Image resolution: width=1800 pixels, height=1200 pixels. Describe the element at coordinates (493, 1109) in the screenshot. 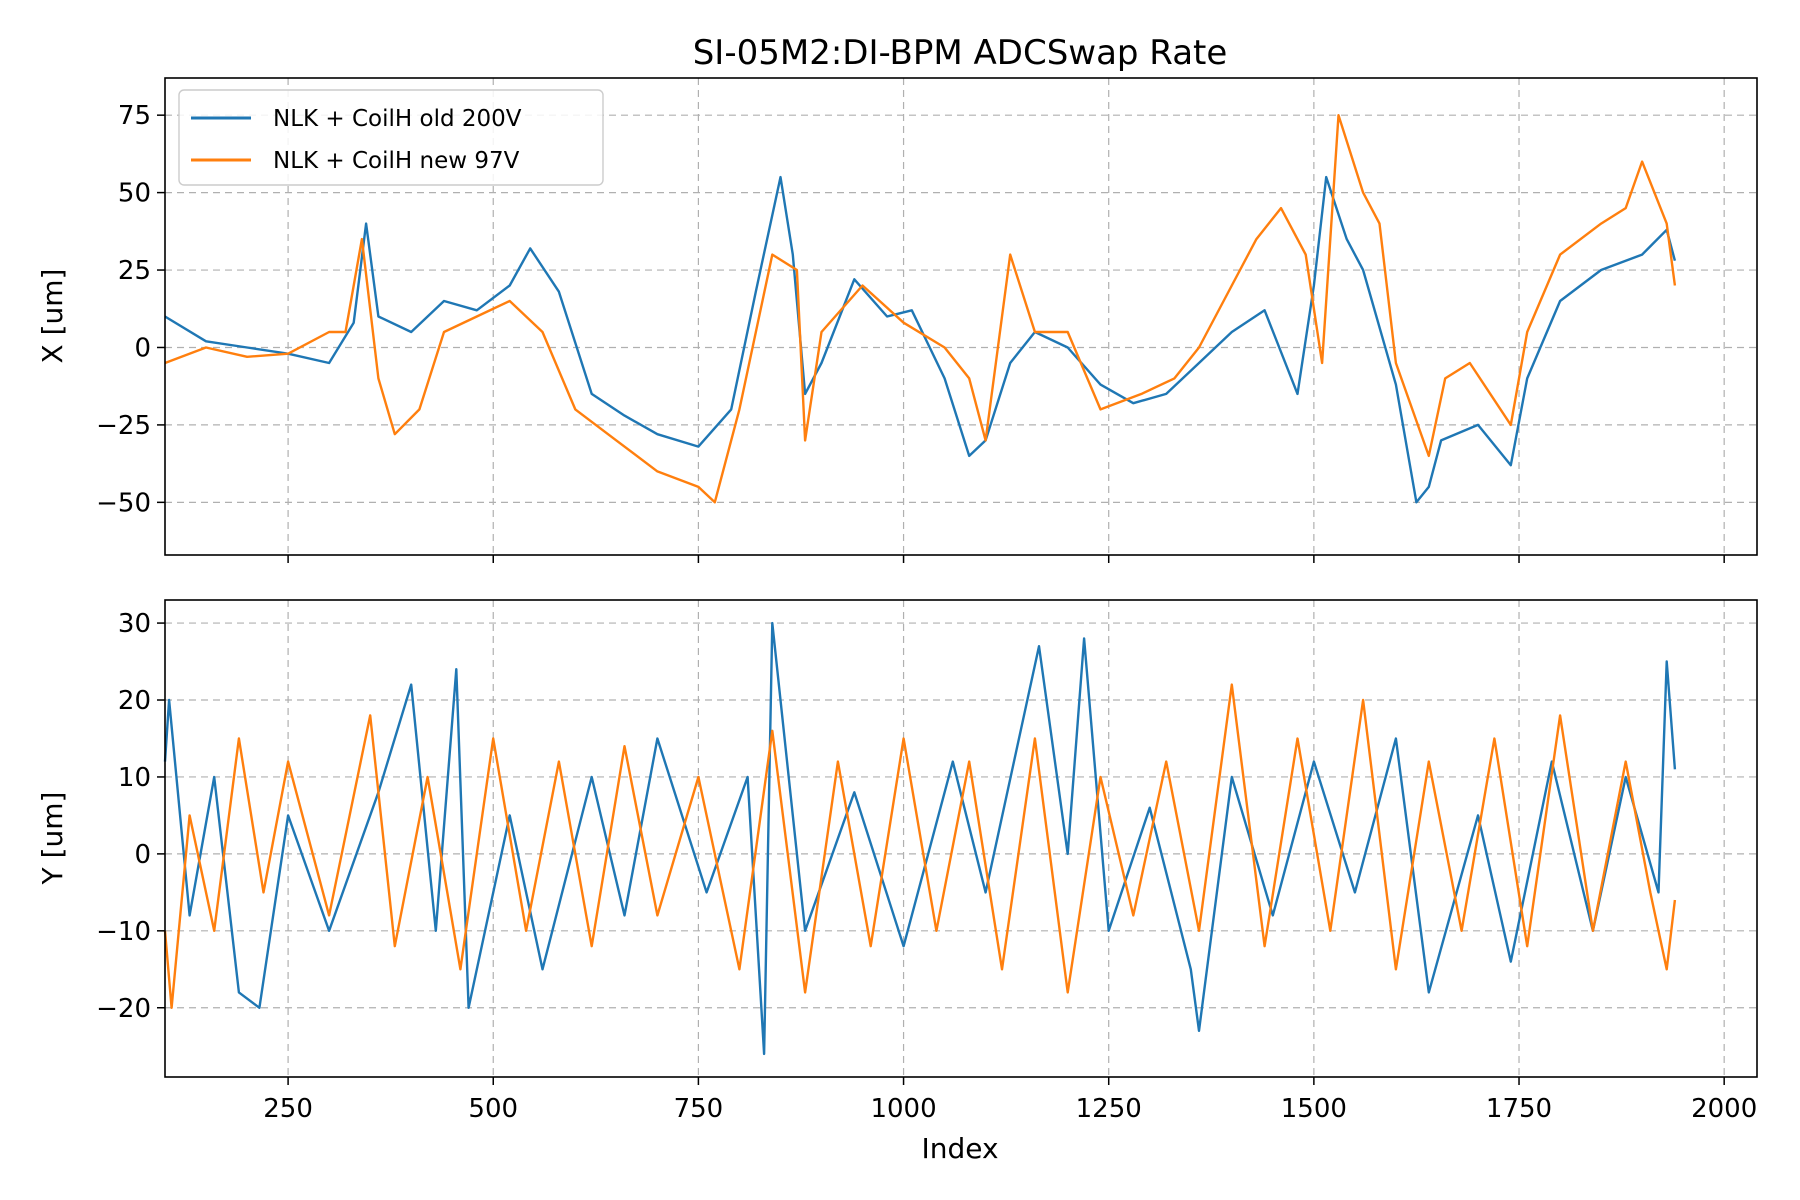

I see `x-tick-label: 500` at that location.